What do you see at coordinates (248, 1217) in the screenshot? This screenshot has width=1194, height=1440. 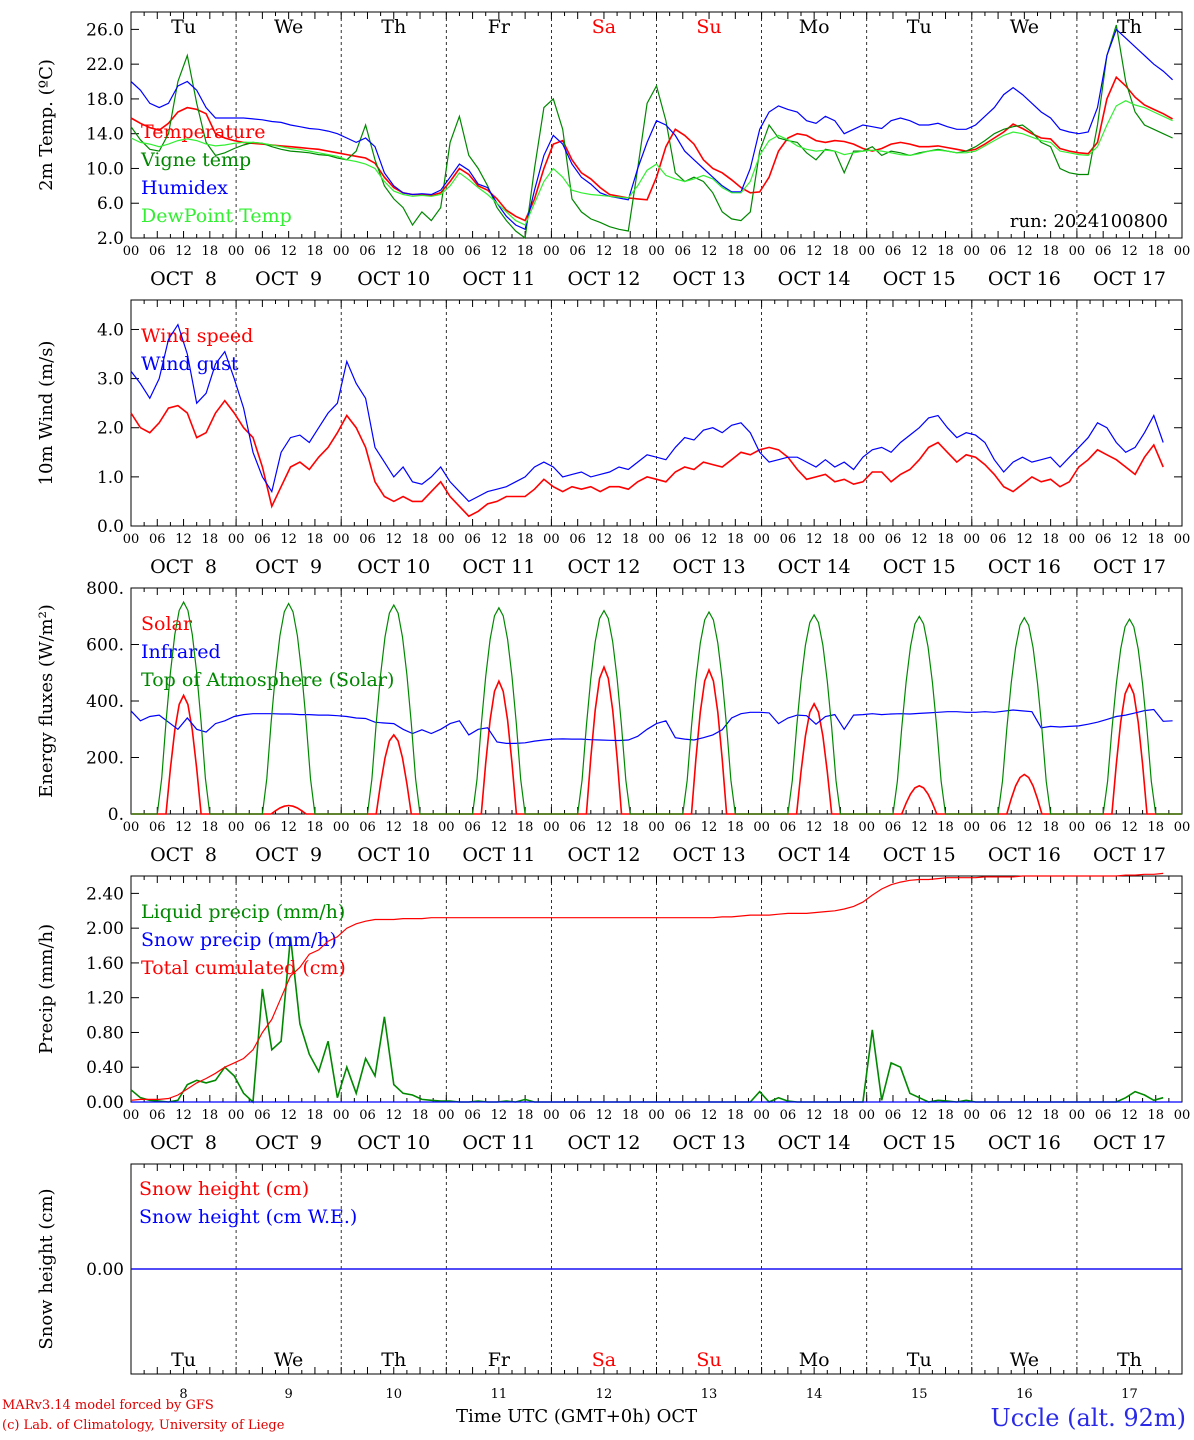 I see `legend-entry: Snow height (cm W.E.)` at bounding box center [248, 1217].